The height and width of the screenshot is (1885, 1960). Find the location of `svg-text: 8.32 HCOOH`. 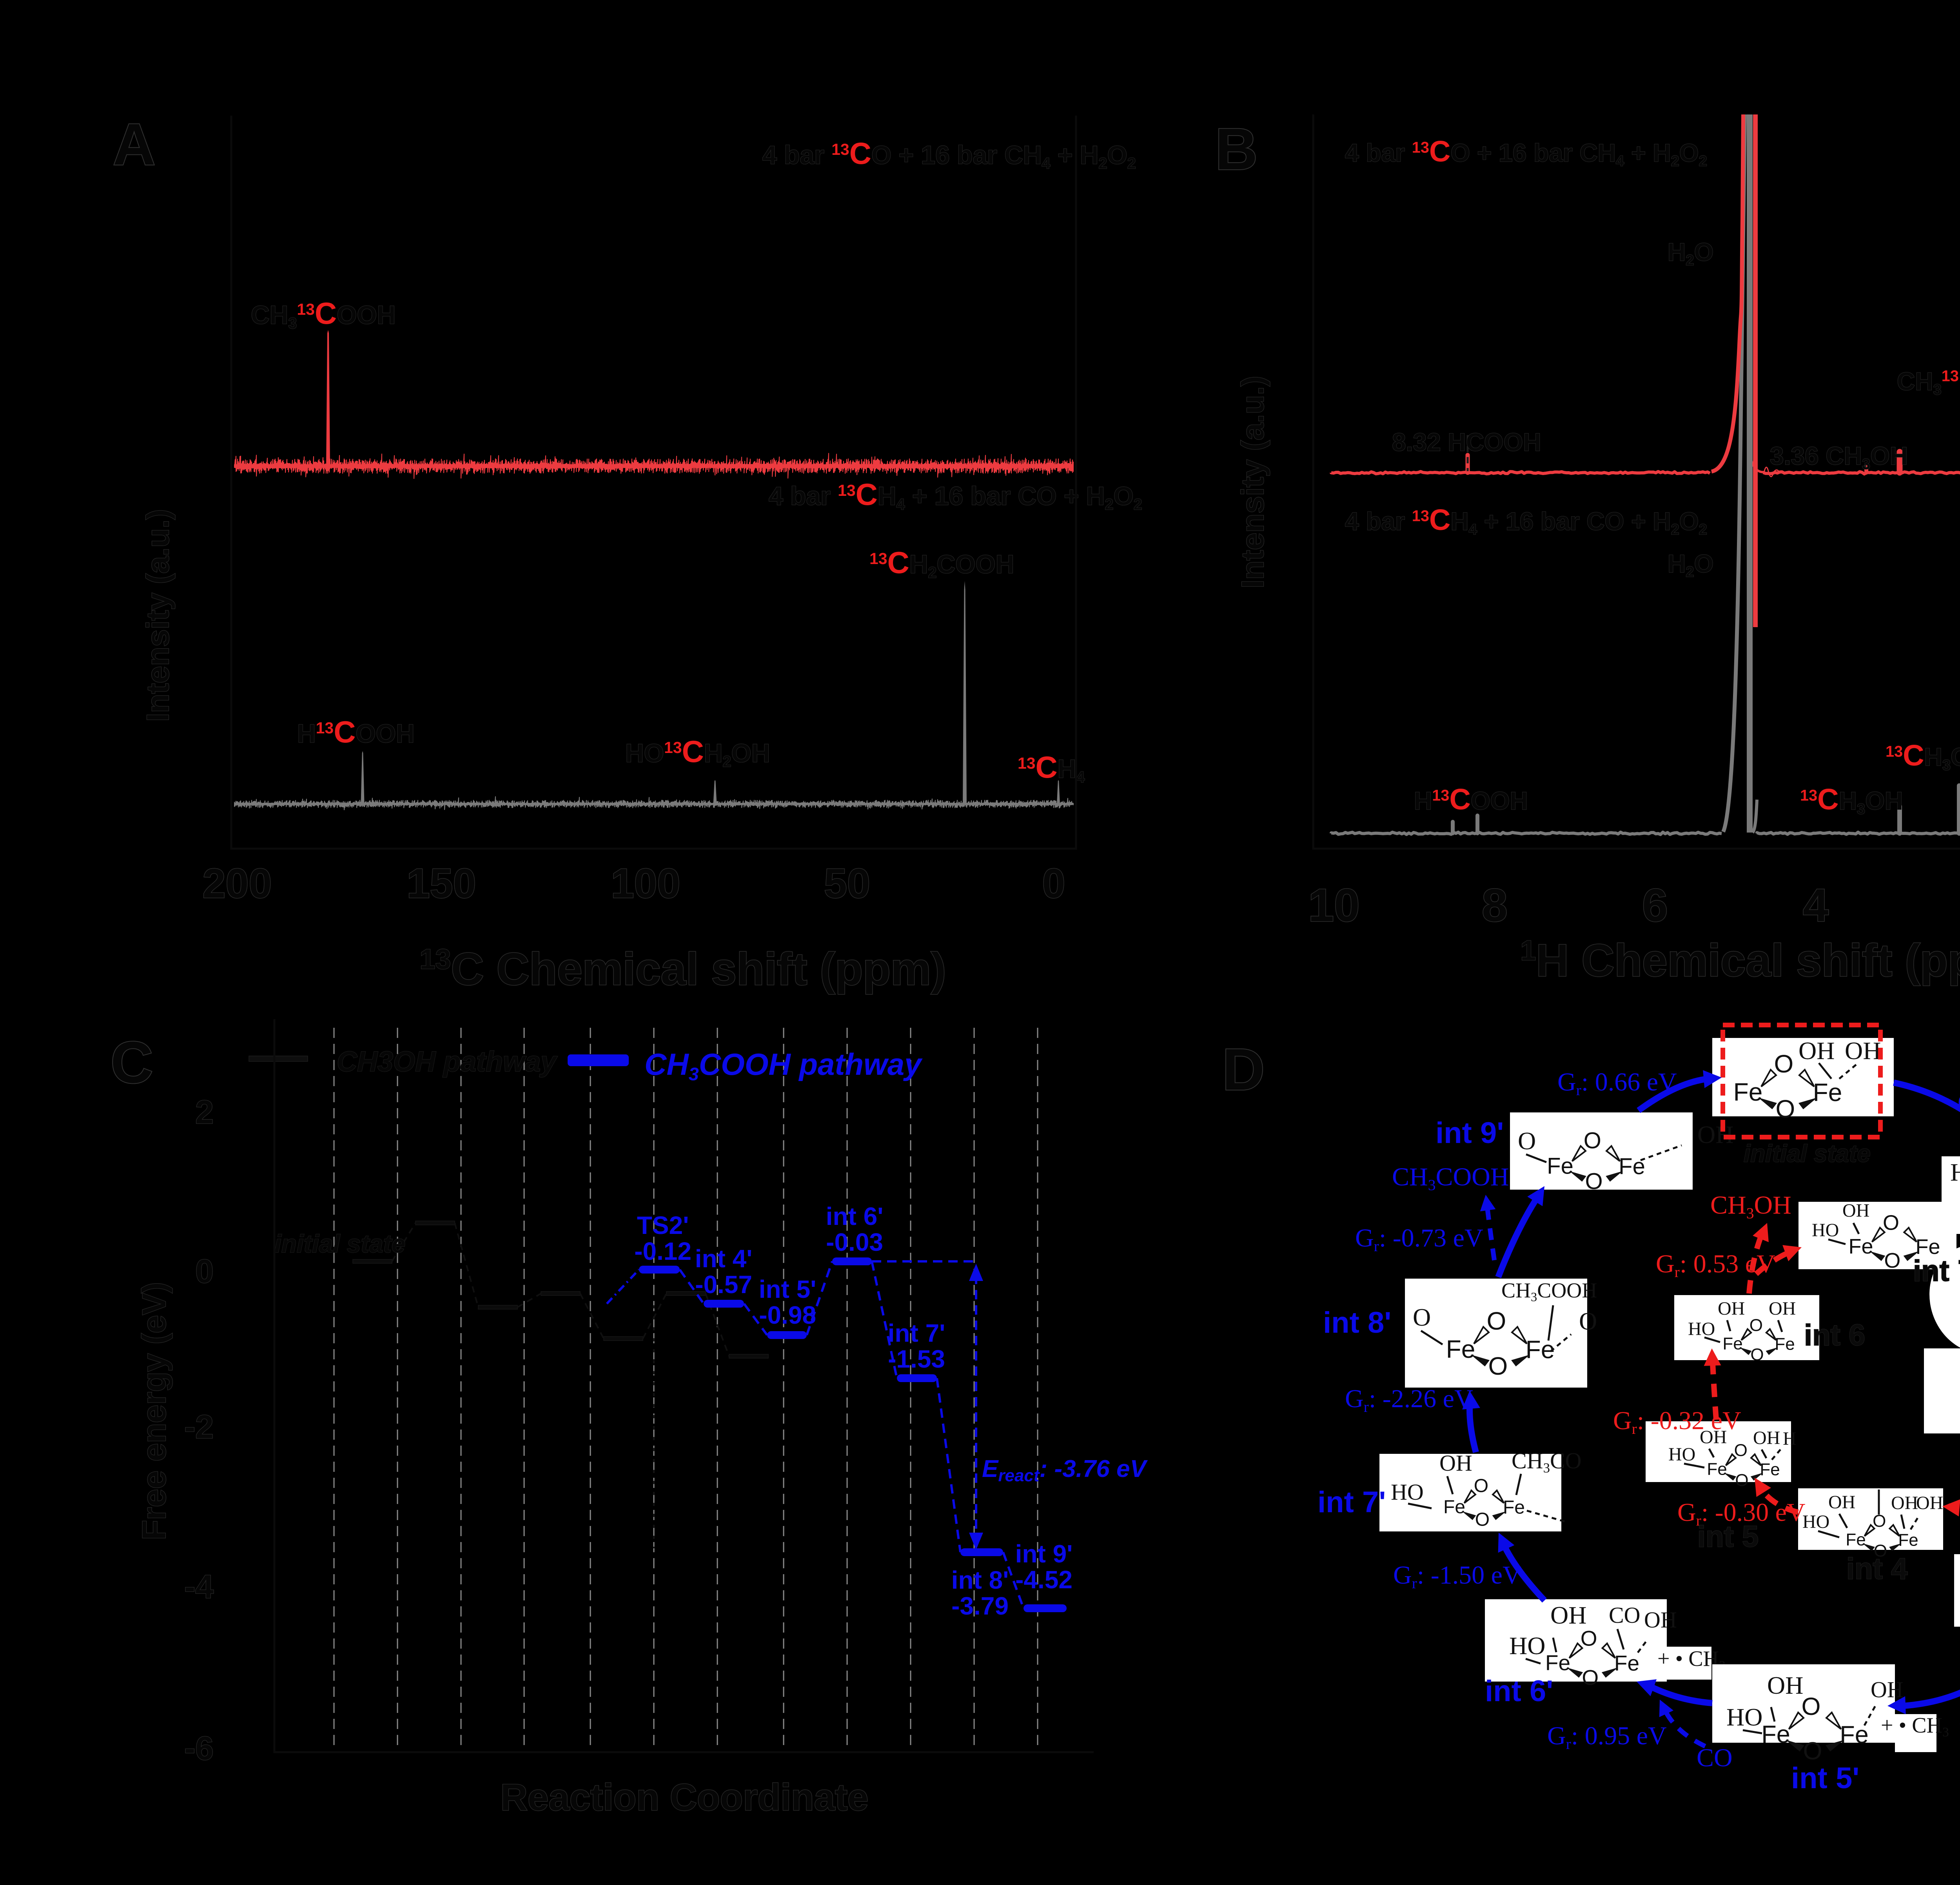

svg-text: 8.32 HCOOH is located at coordinates (1466, 442).